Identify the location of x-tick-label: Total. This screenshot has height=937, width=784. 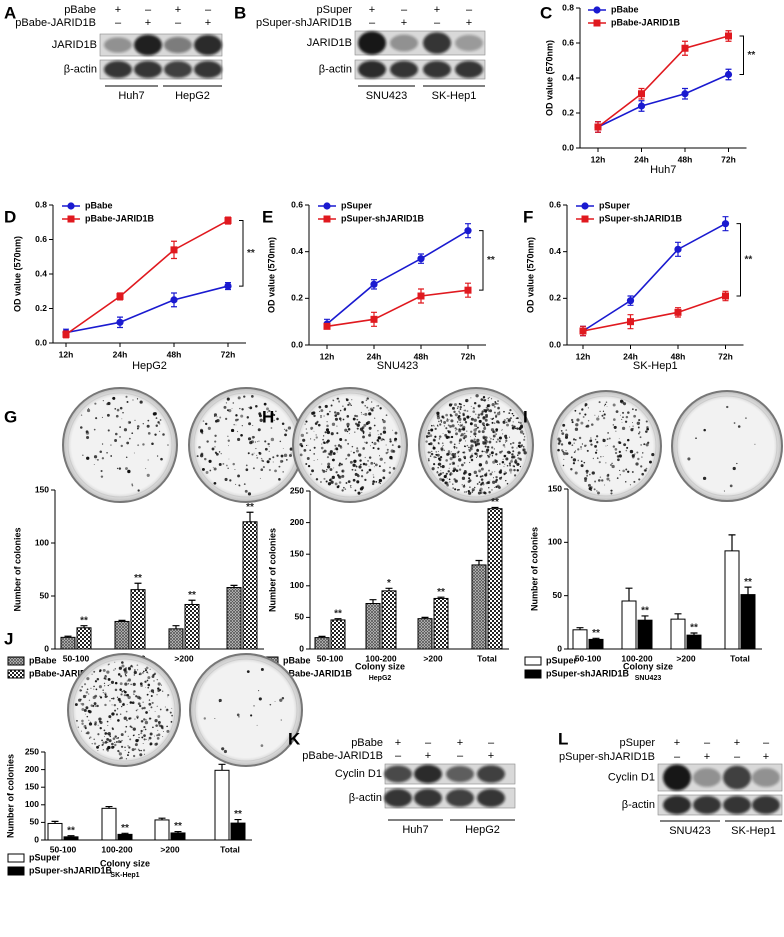
(487, 658).